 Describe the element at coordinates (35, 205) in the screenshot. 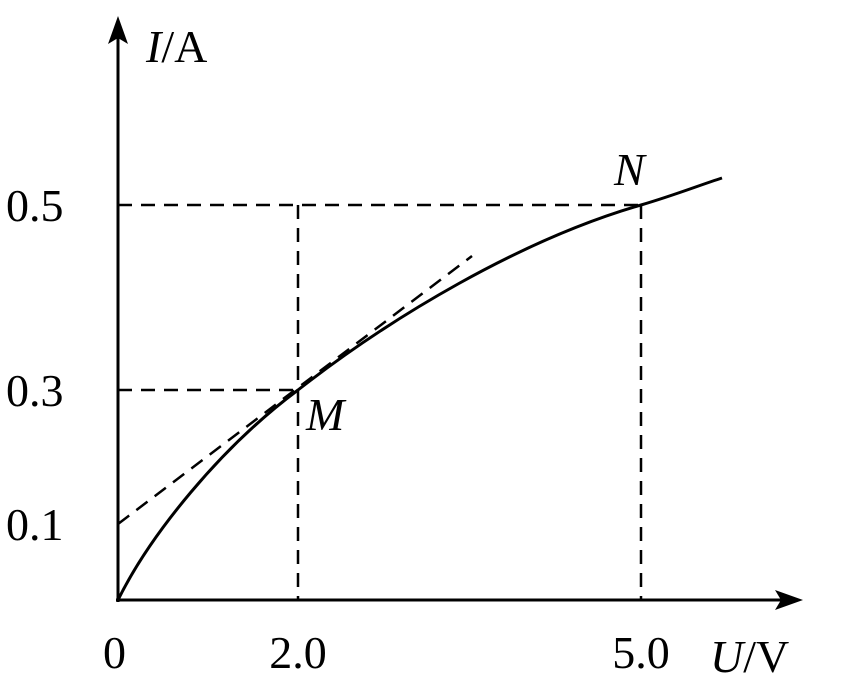

I see `y-tick-label: 0.5` at that location.